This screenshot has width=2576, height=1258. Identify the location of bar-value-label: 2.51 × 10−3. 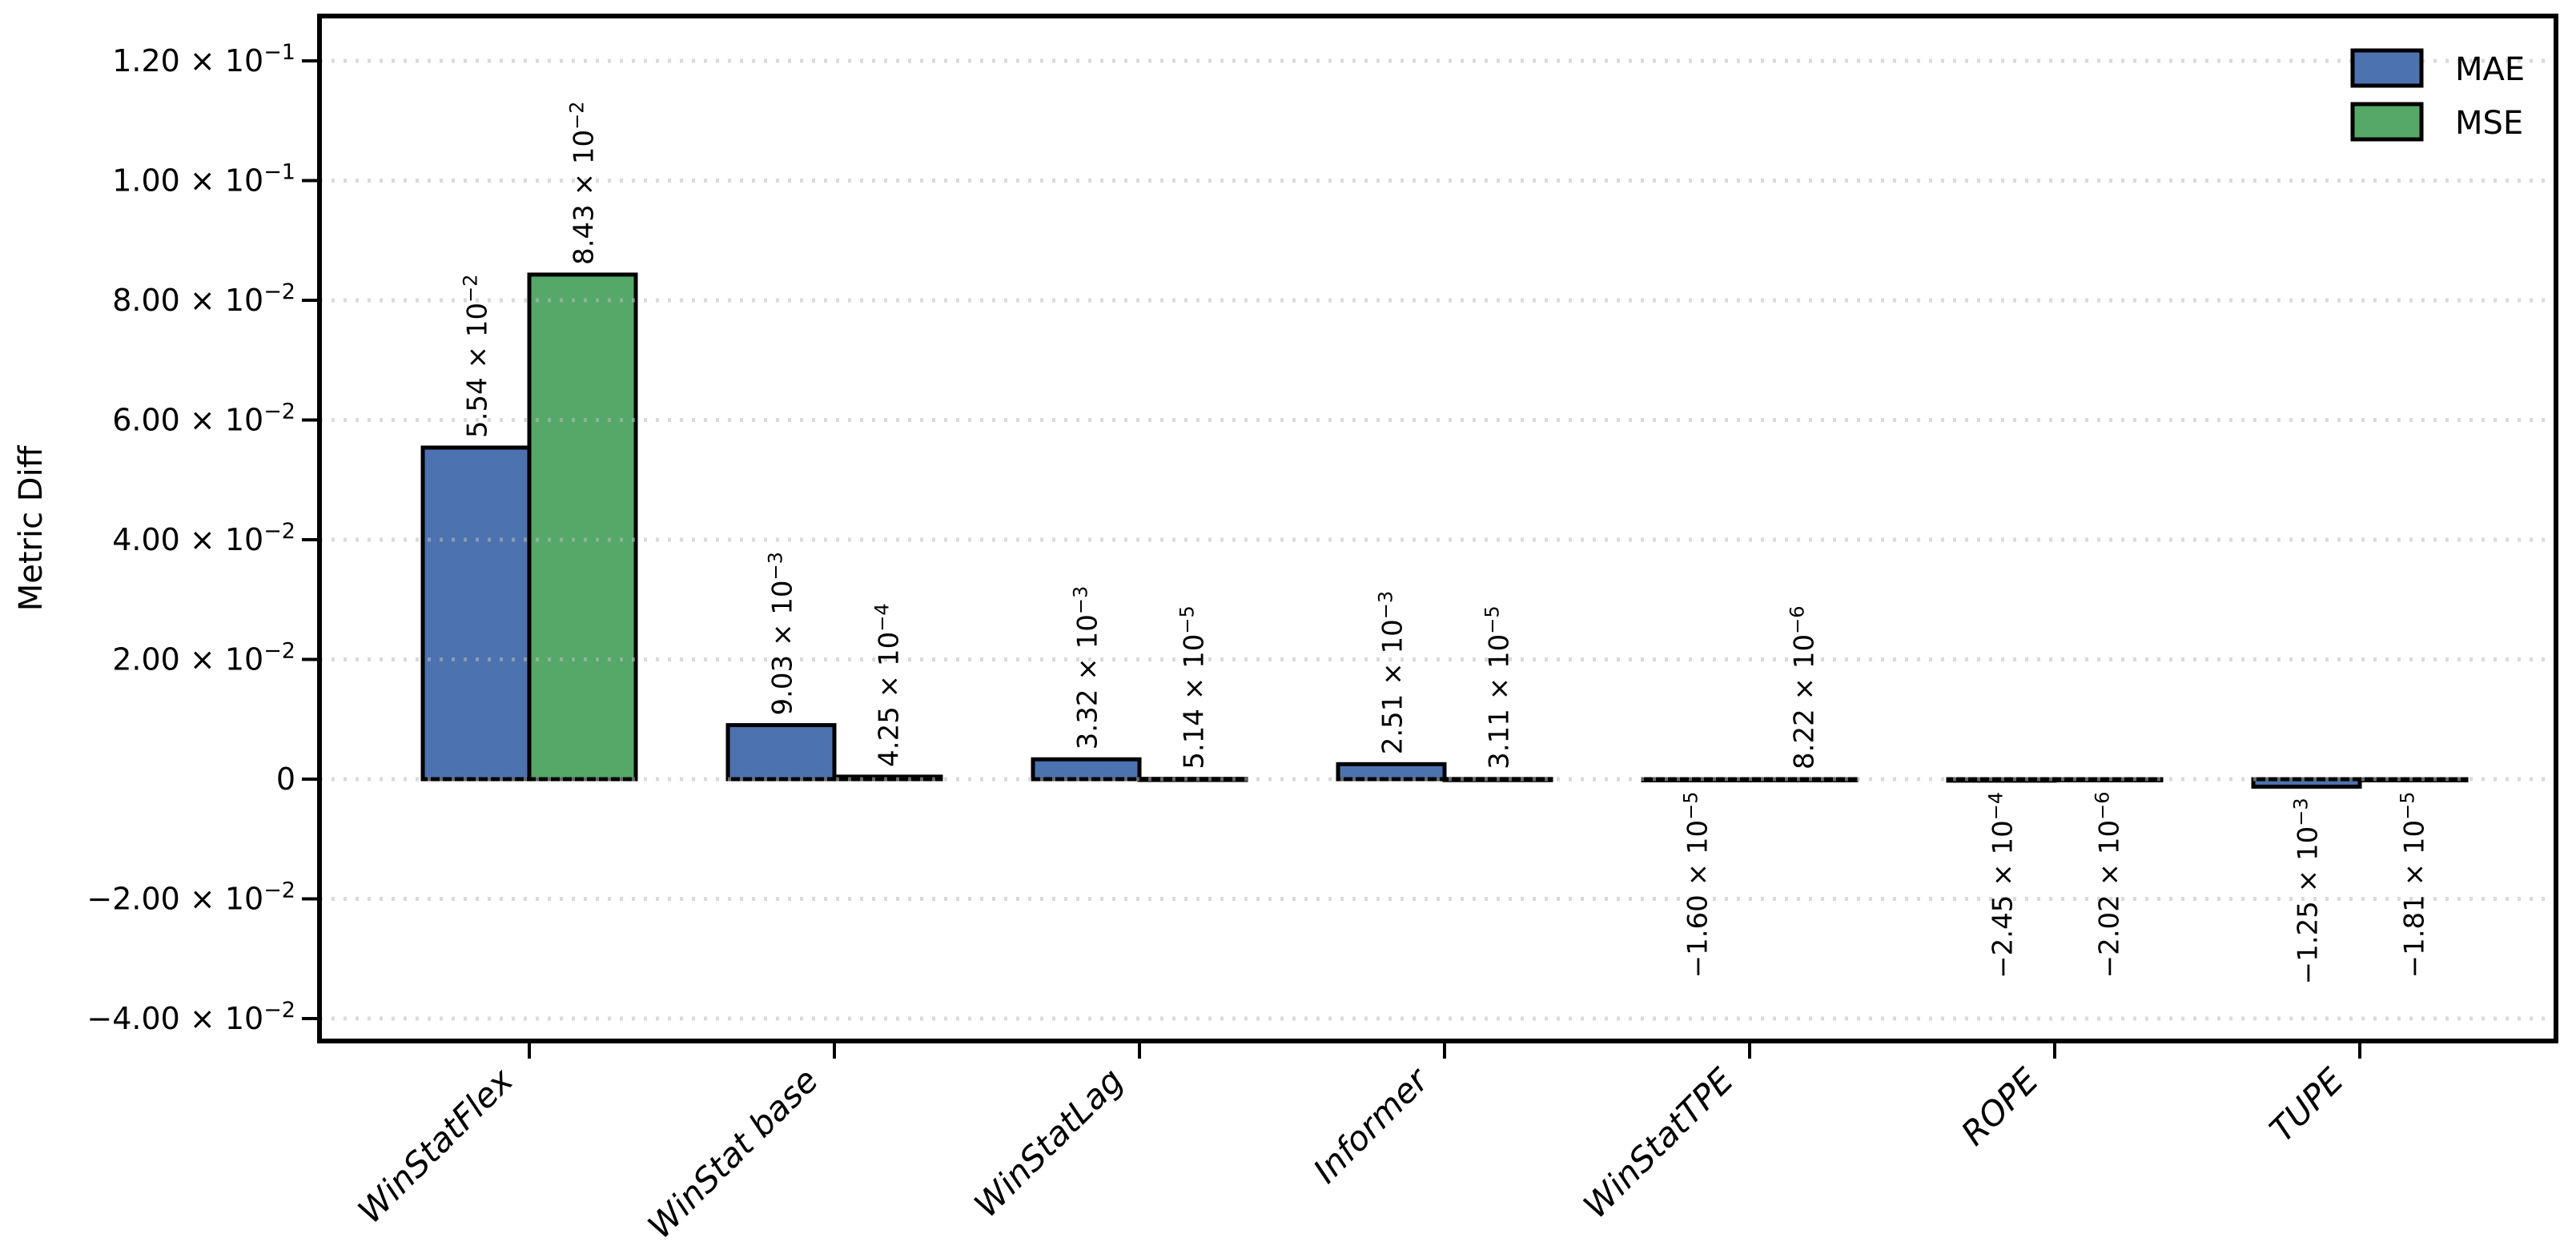
(1392, 672).